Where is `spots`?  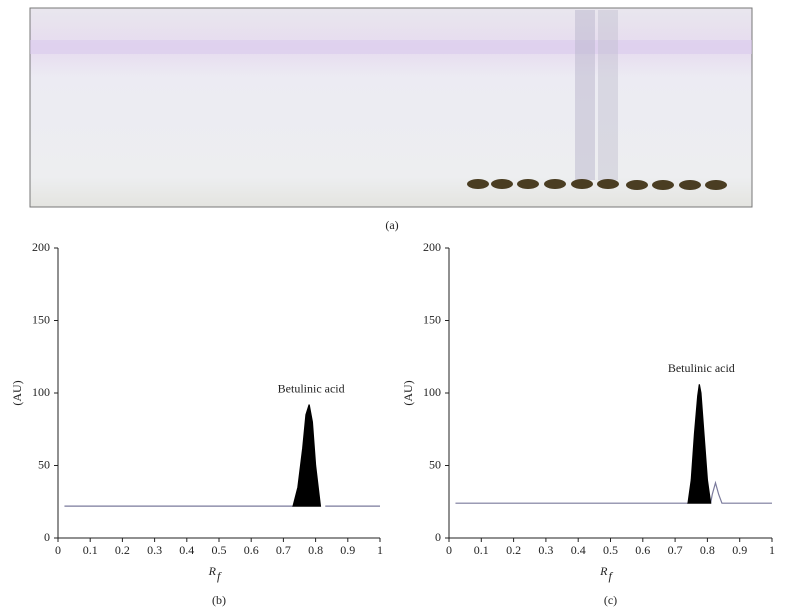 spots is located at coordinates (597, 184).